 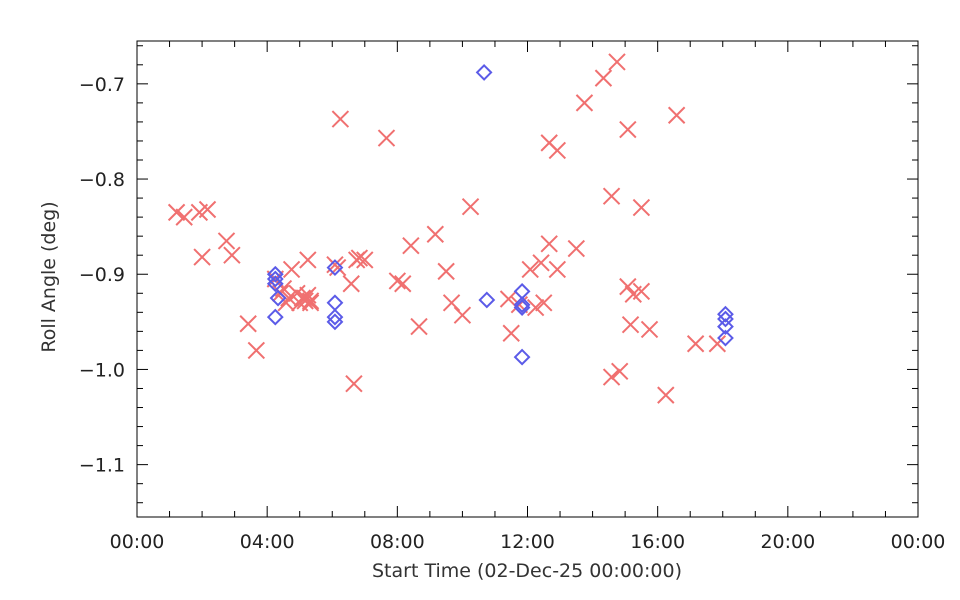 What do you see at coordinates (657, 542) in the screenshot?
I see `x-tick-label: 16:00` at bounding box center [657, 542].